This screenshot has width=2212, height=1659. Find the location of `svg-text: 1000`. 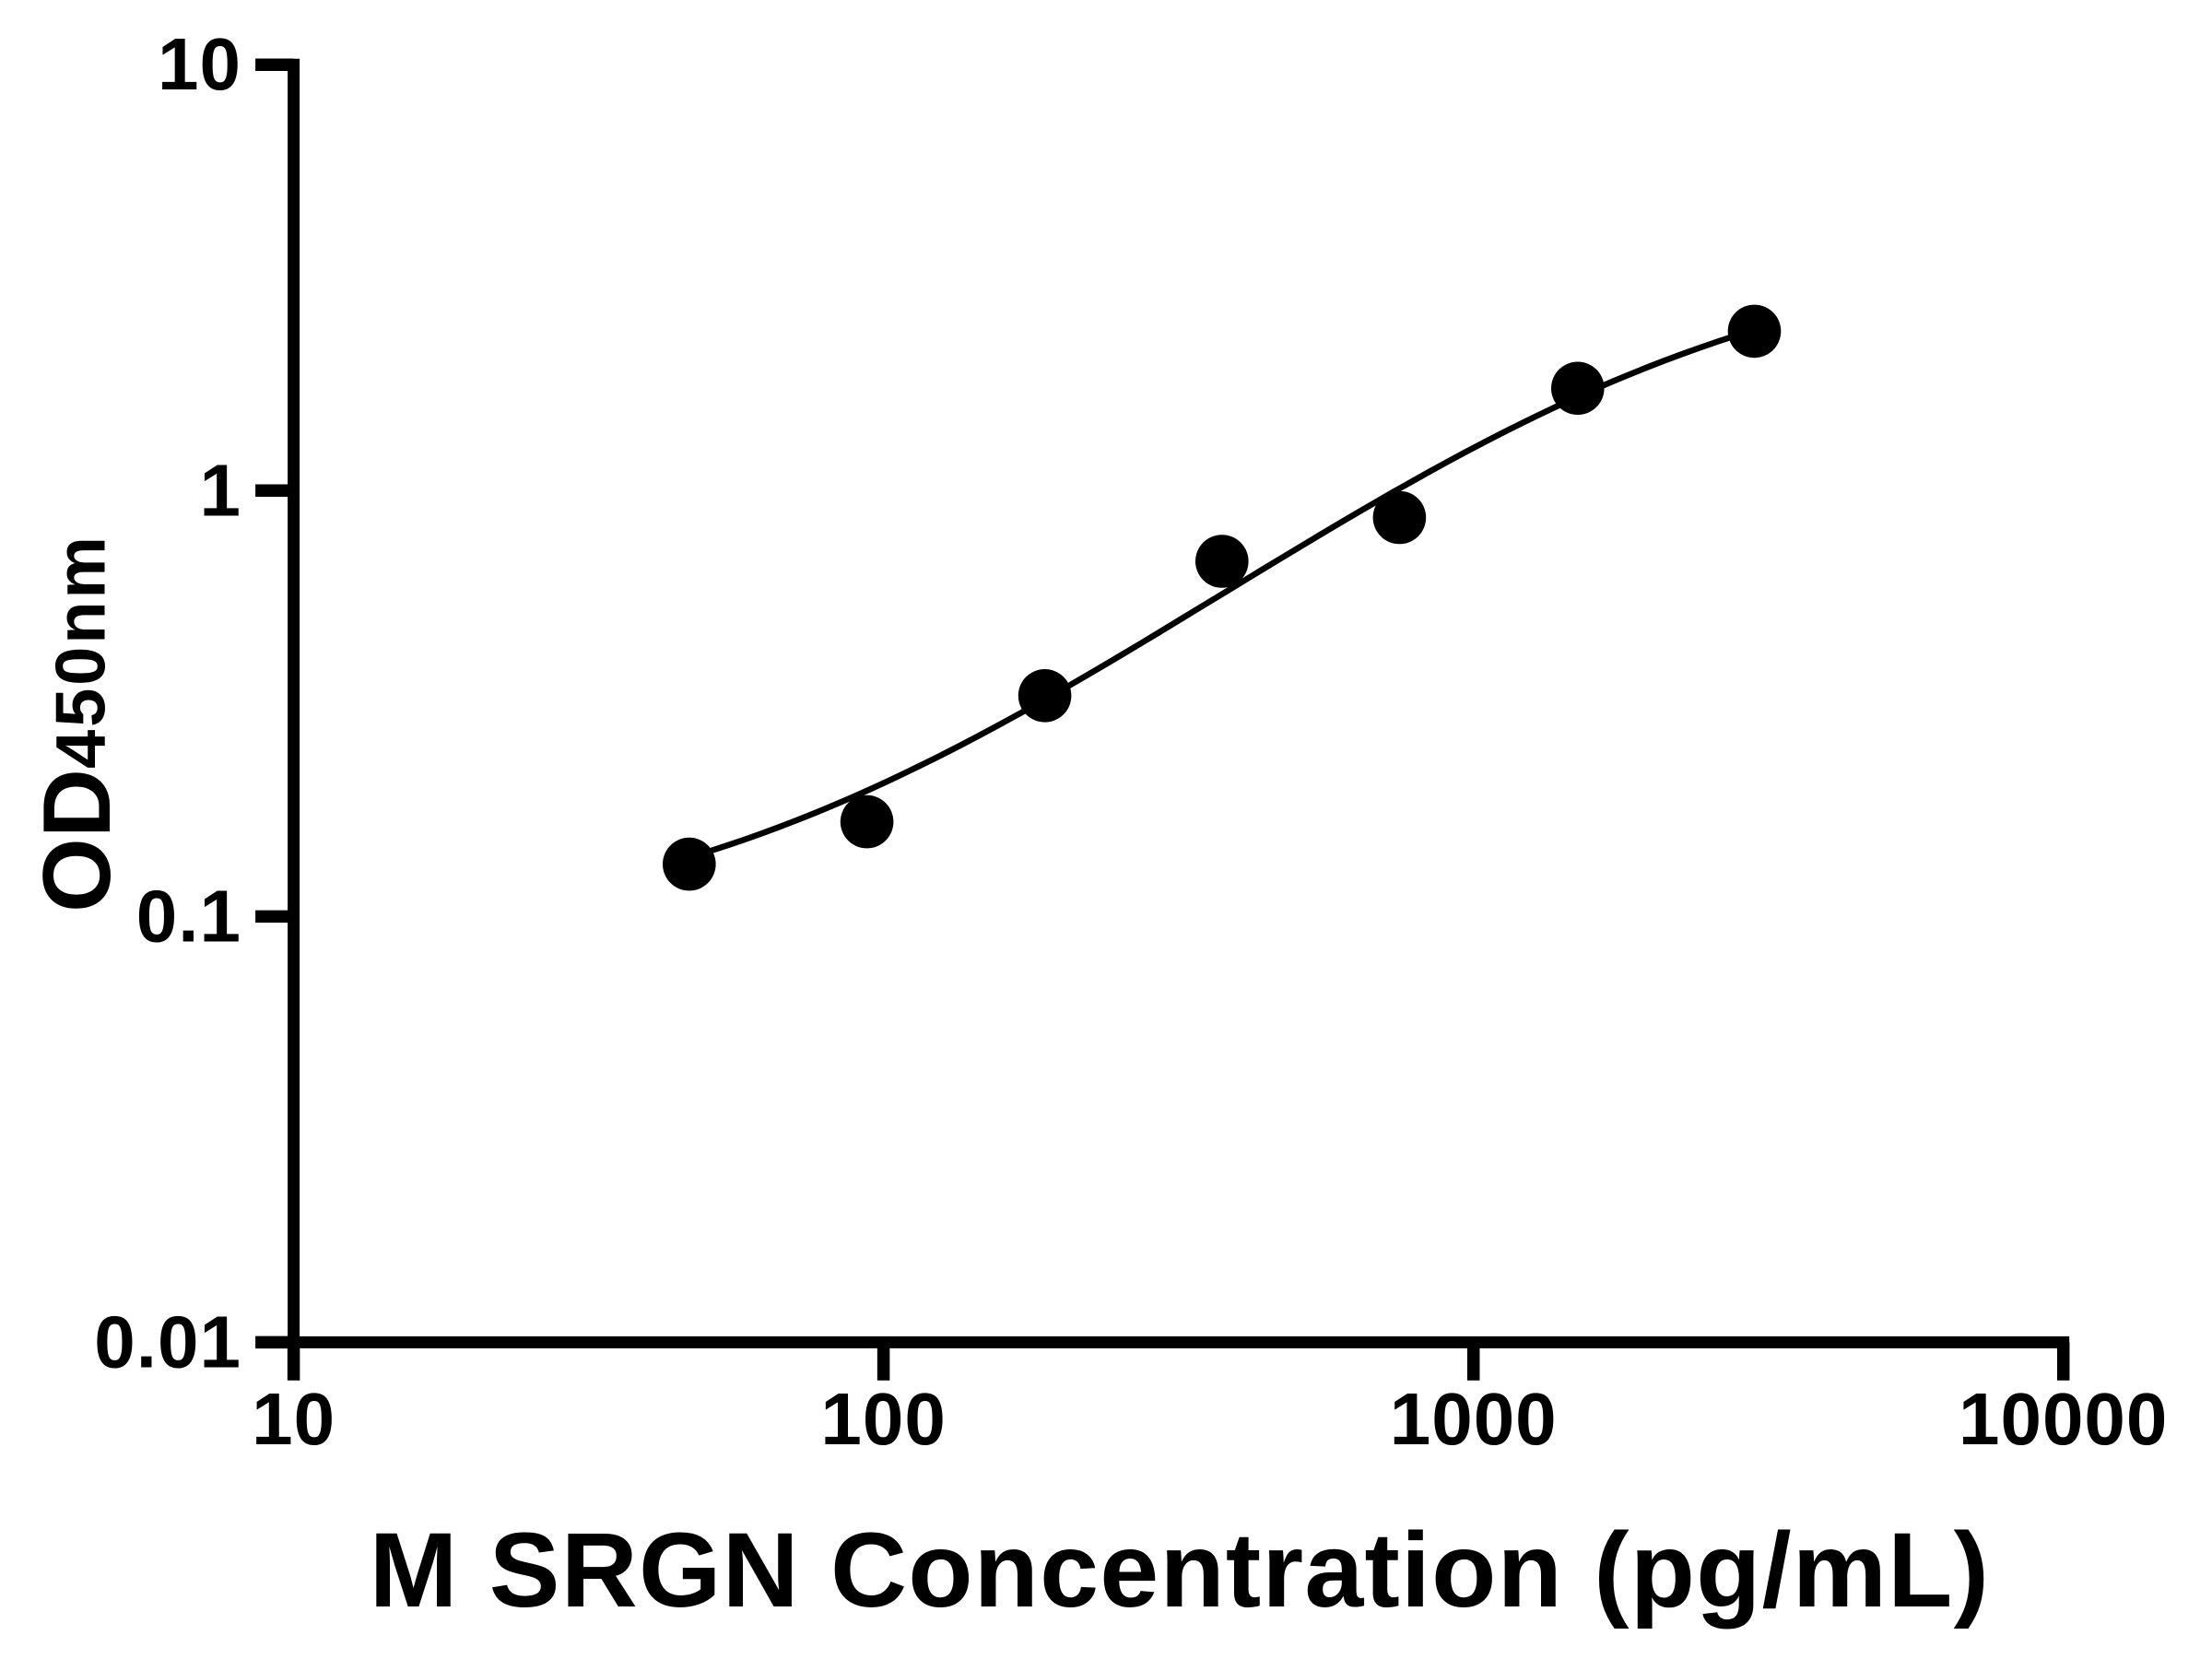

svg-text: 1000 is located at coordinates (1474, 1419).